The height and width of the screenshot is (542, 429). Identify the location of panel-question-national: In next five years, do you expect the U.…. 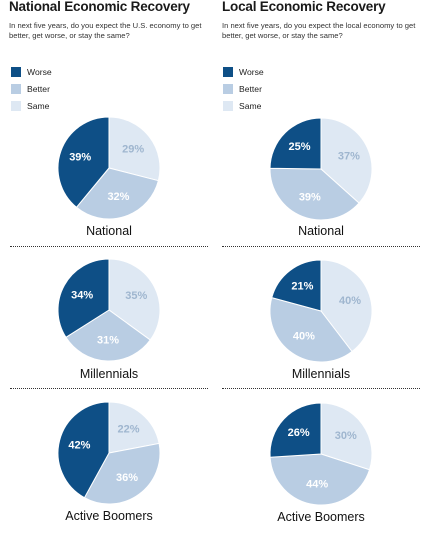
(105, 31).